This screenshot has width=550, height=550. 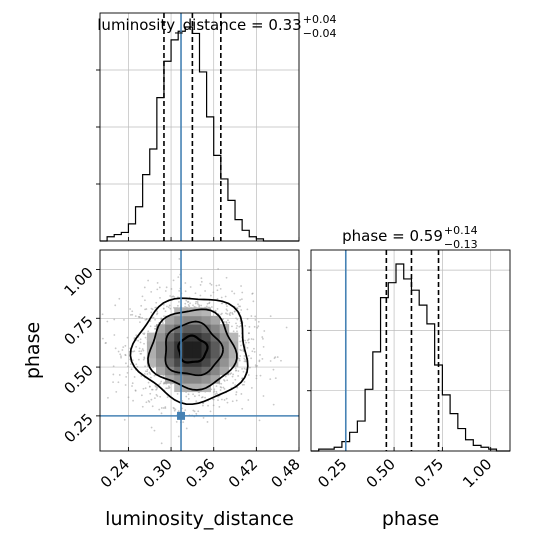 What do you see at coordinates (243, 473) in the screenshot?
I see `x-tick-label: 0.42` at bounding box center [243, 473].